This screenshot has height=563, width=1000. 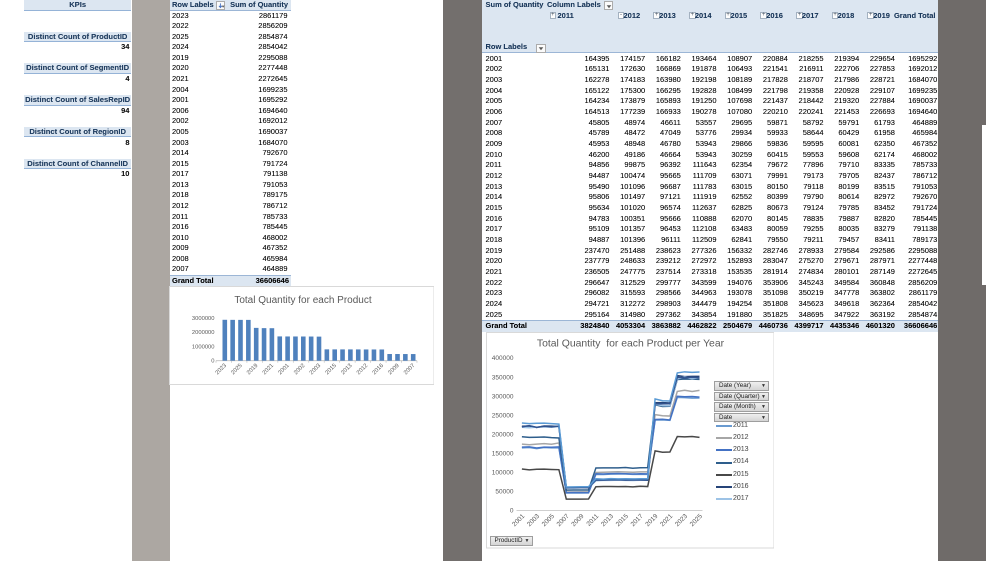 I want to click on svg-text: 2000000, so click(x=202, y=333).